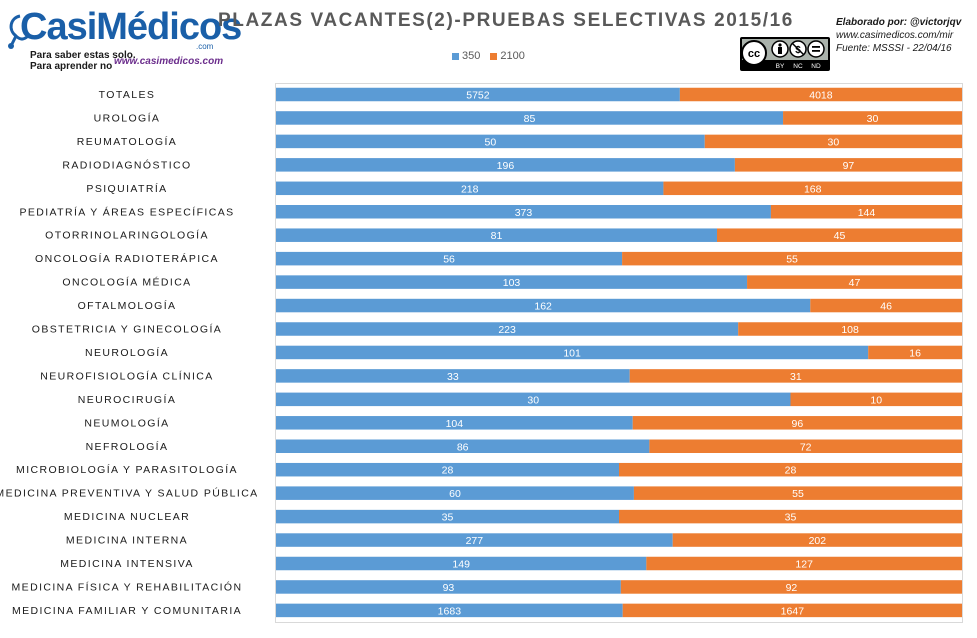  Describe the element at coordinates (449, 260) in the screenshot. I see `data-label-series-1: 56` at that location.